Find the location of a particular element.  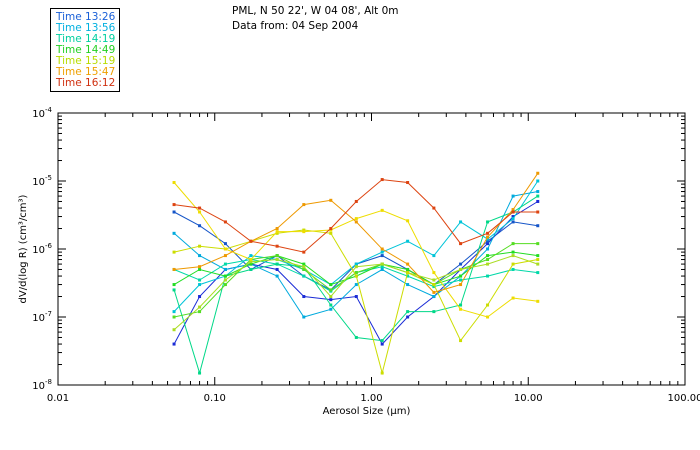

legend-item-5: Time 15:19 is located at coordinates (86, 61).